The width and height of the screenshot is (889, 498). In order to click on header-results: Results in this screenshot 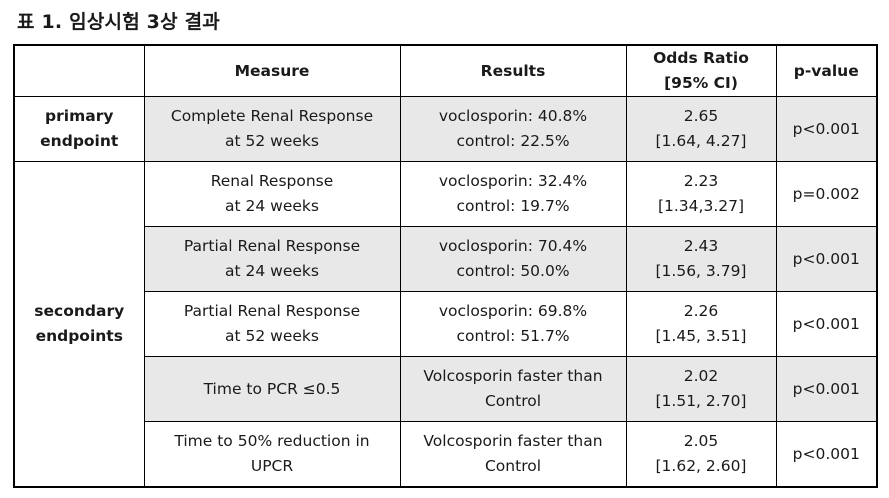, I will do `click(513, 70)`.